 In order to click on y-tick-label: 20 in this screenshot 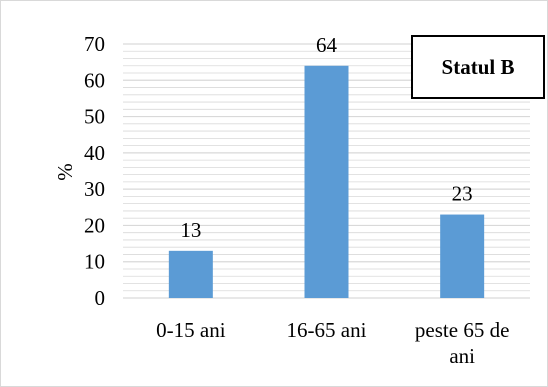, I will do `click(94, 225)`.